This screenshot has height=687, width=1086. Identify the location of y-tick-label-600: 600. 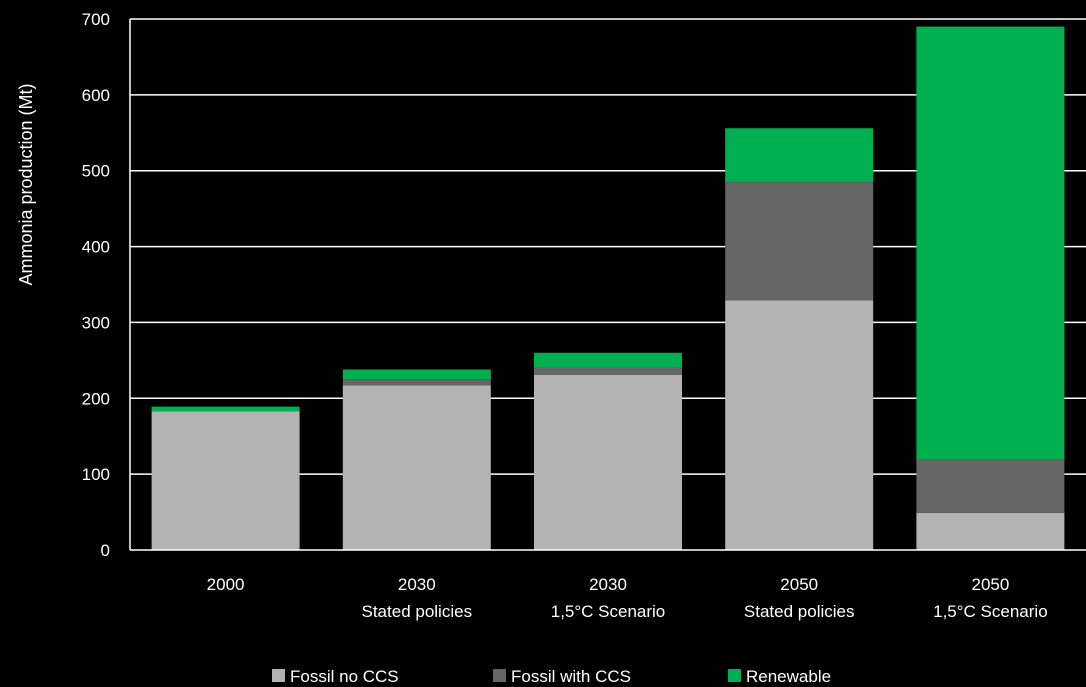
(96, 95).